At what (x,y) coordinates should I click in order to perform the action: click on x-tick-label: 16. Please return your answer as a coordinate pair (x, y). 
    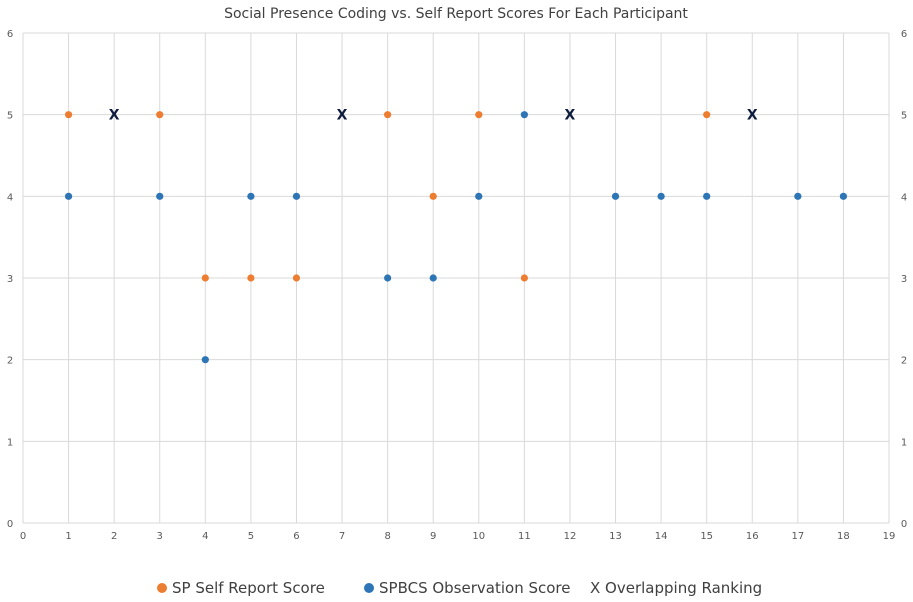
    Looking at the image, I should click on (752, 536).